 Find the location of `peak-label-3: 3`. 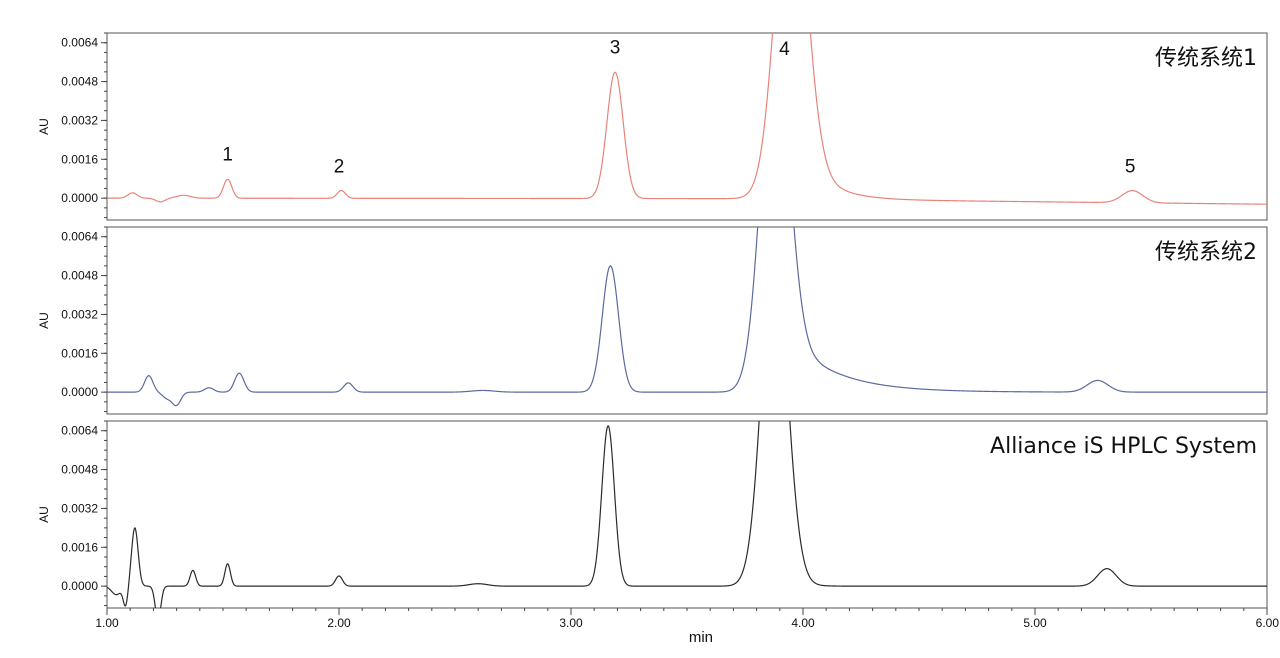

peak-label-3: 3 is located at coordinates (615, 48).